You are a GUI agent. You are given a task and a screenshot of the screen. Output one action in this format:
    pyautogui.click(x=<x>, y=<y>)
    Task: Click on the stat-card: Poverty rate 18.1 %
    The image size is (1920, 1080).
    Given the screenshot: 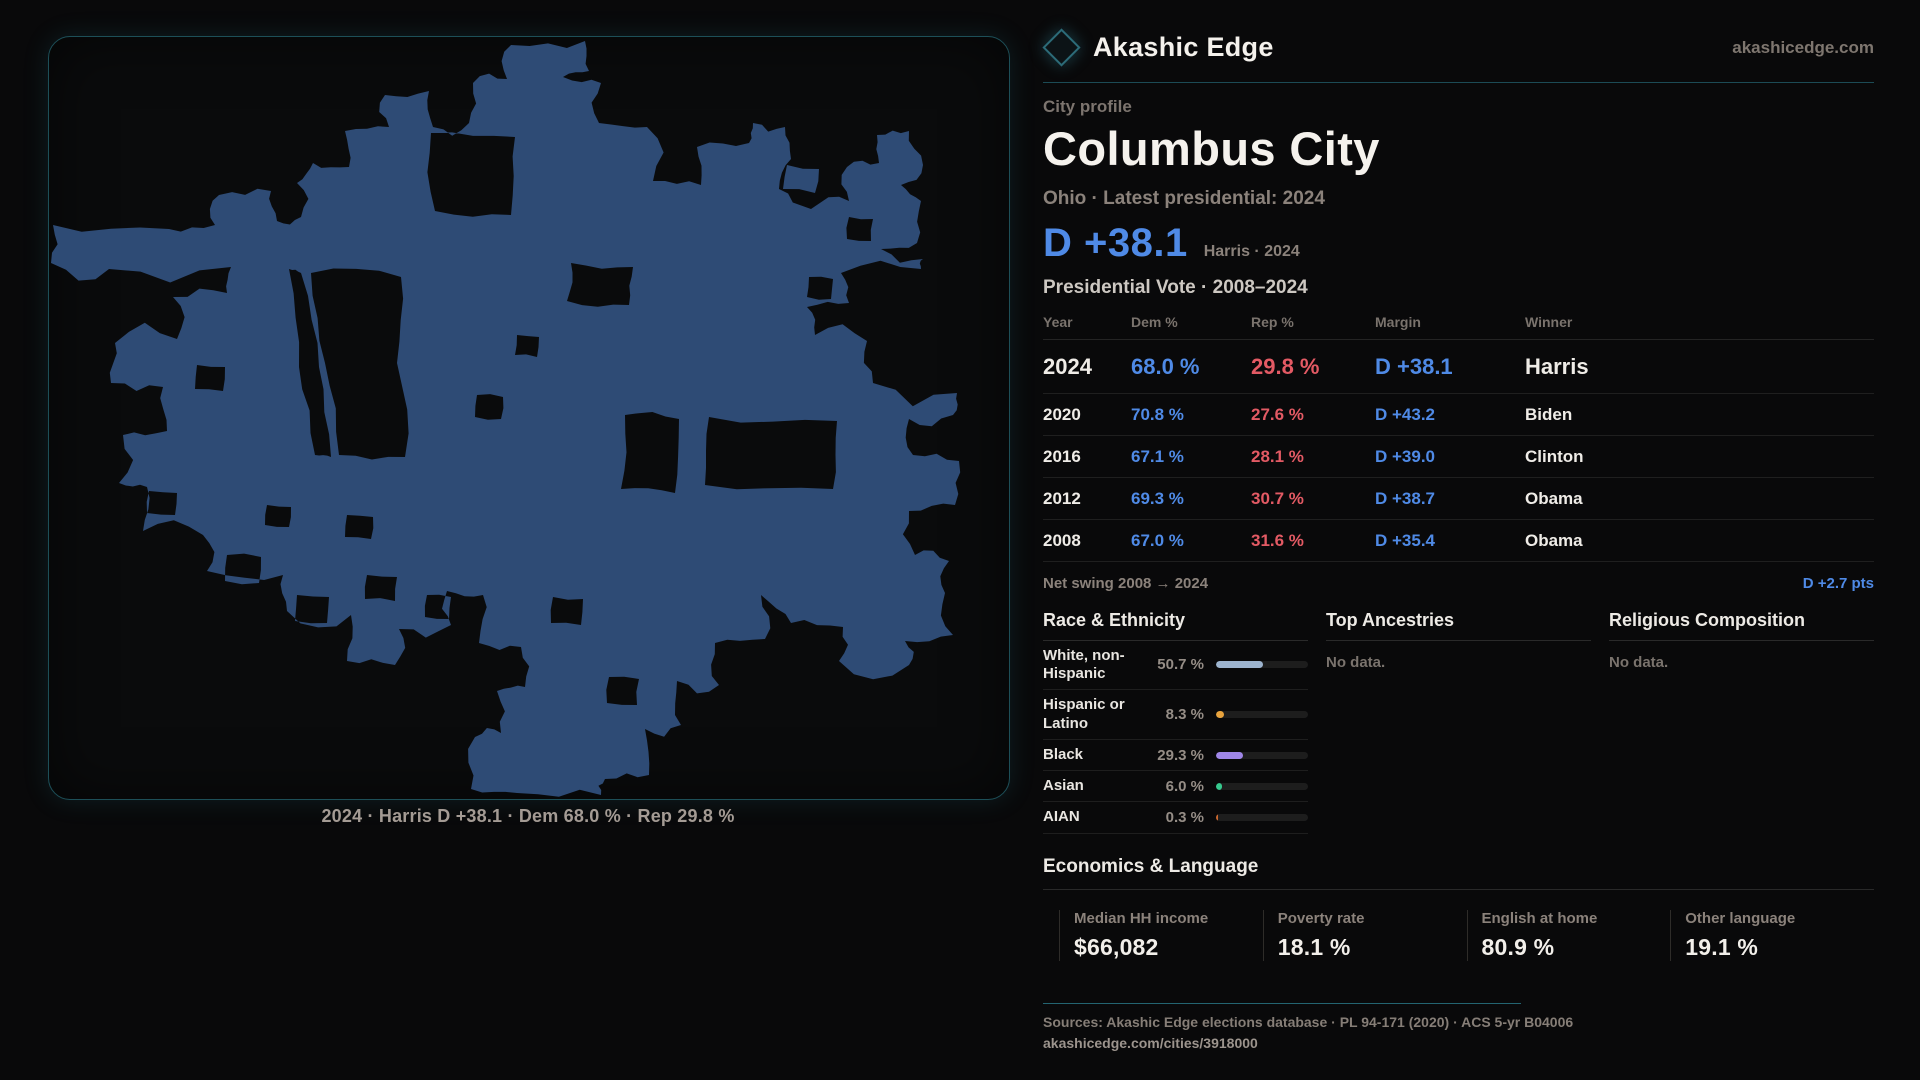 What is the action you would take?
    pyautogui.click(x=1364, y=935)
    